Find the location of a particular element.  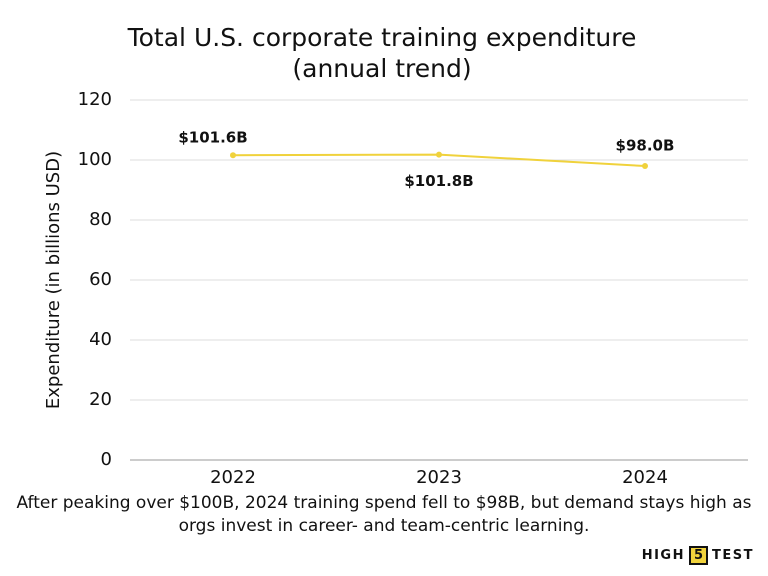

y-tick-label: 0 is located at coordinates (106, 459).